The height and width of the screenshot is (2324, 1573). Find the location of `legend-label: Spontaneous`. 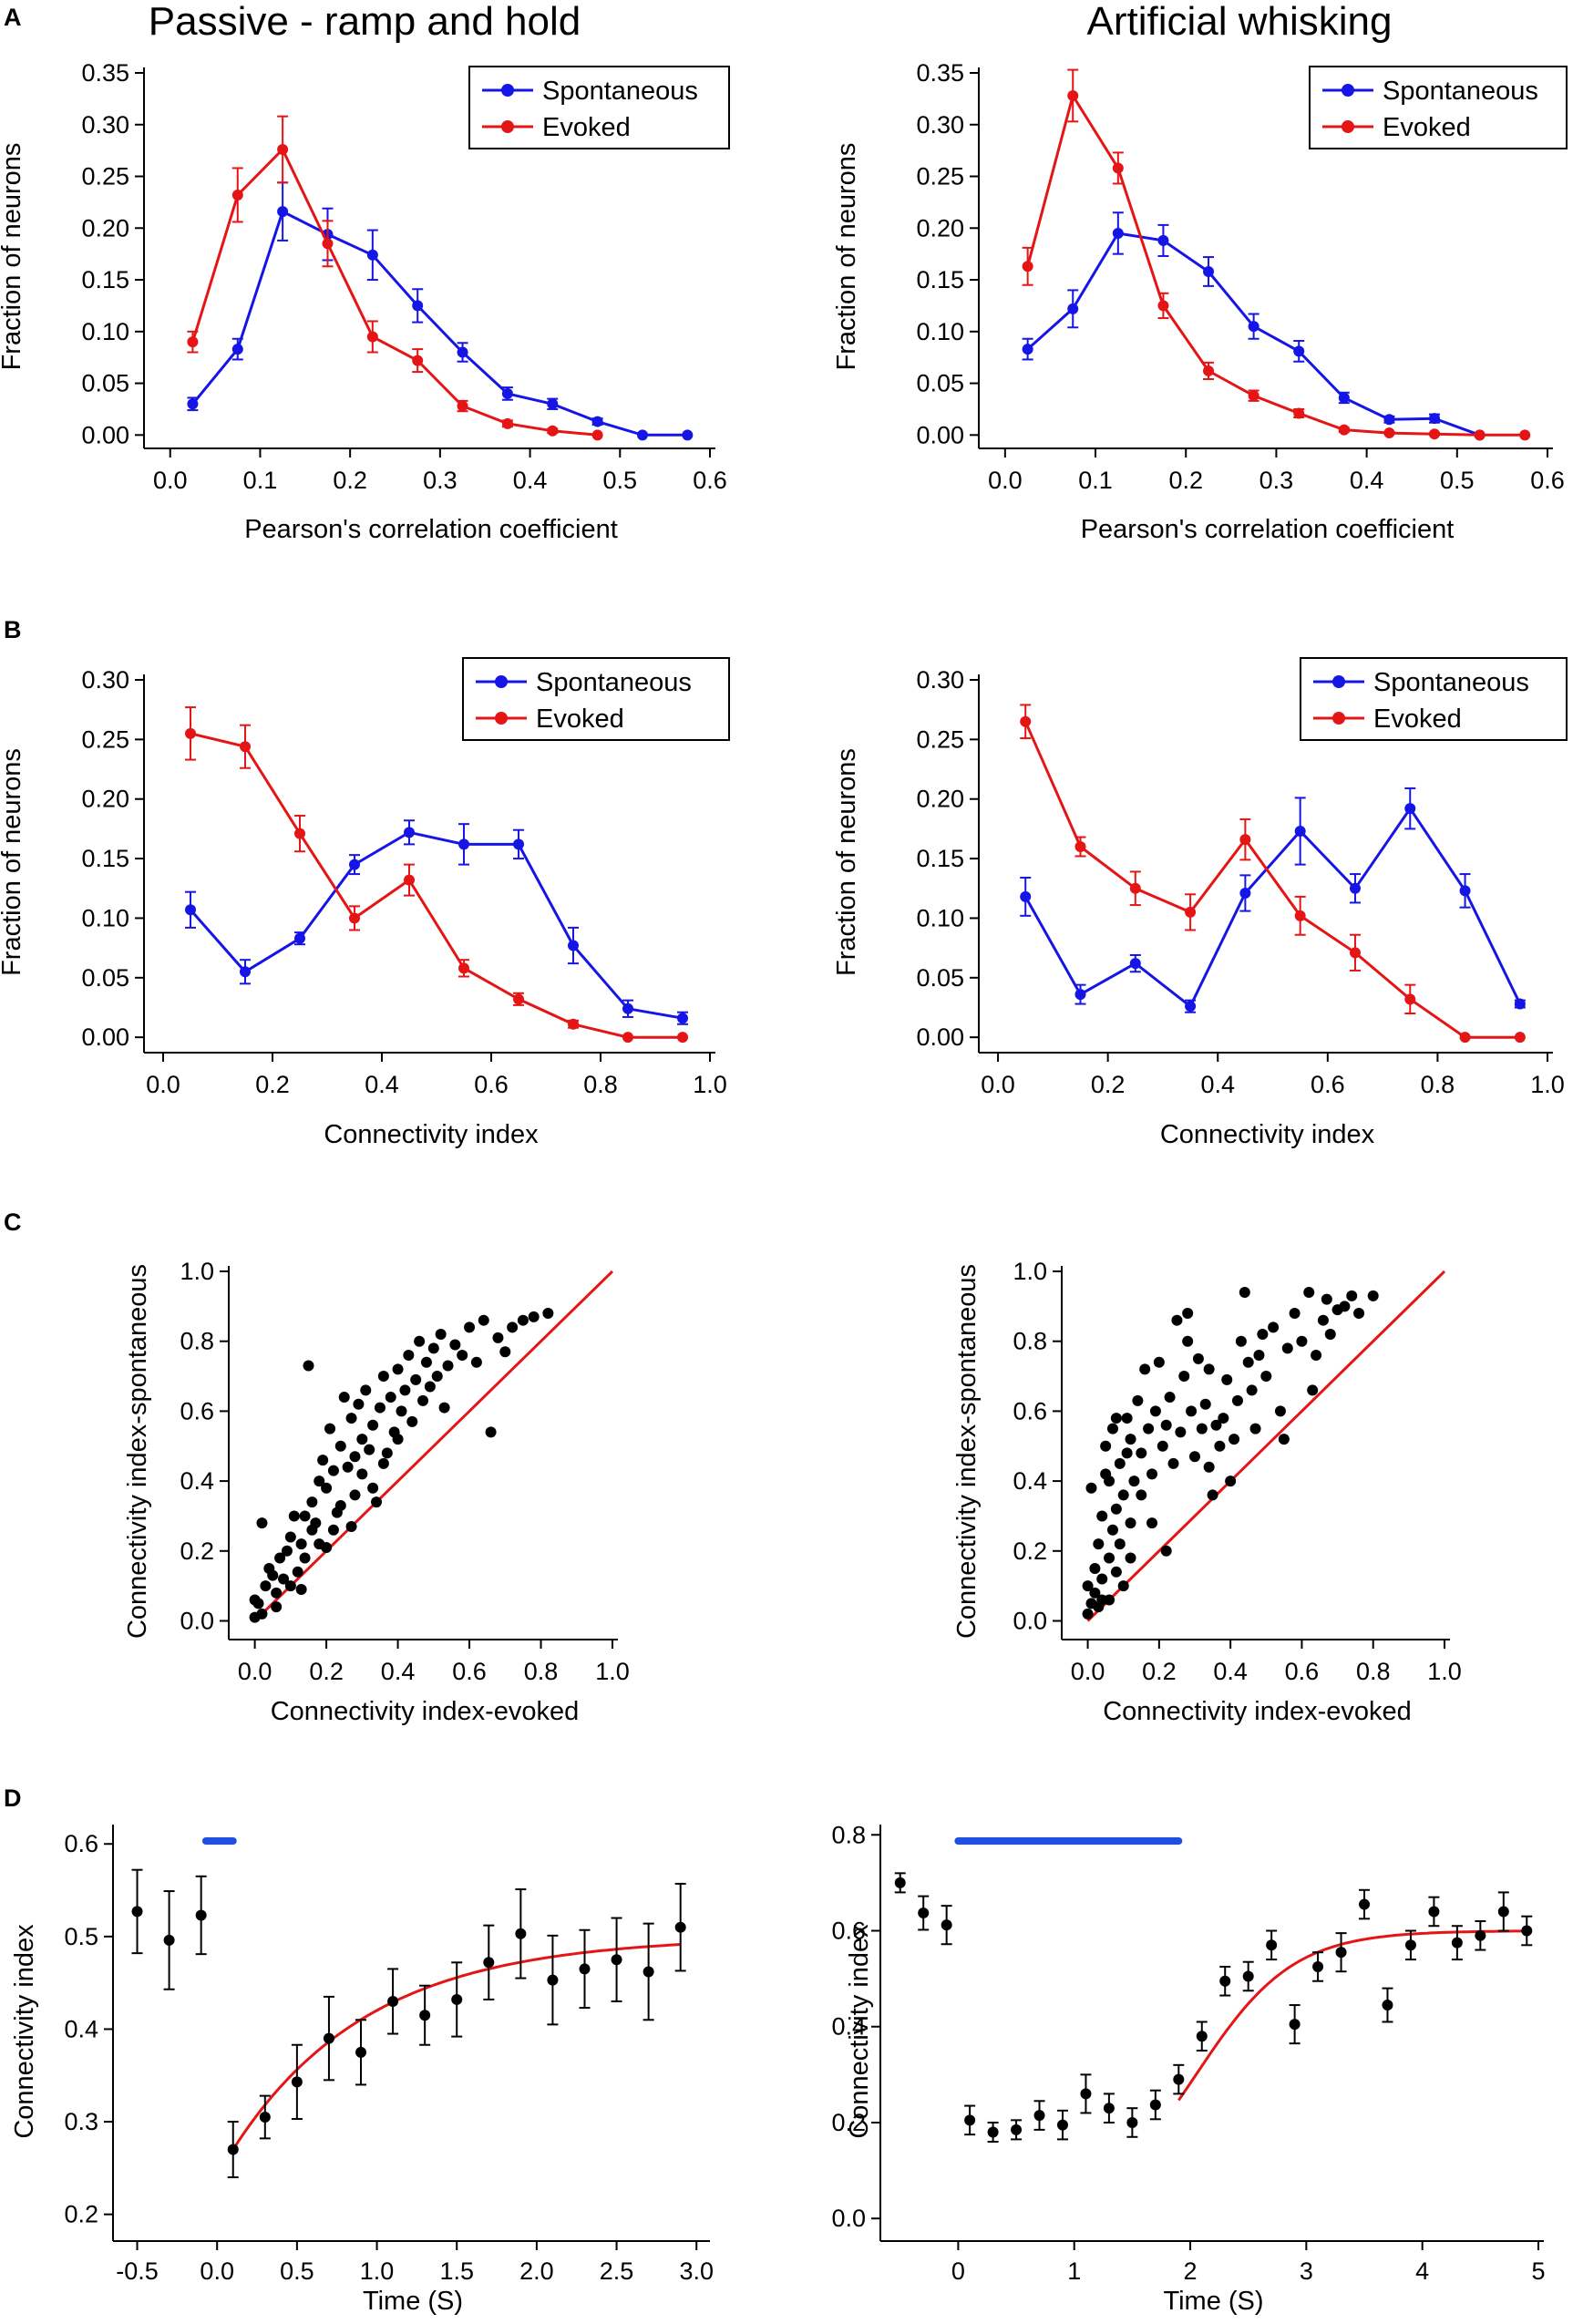

legend-label: Spontaneous is located at coordinates (614, 682).